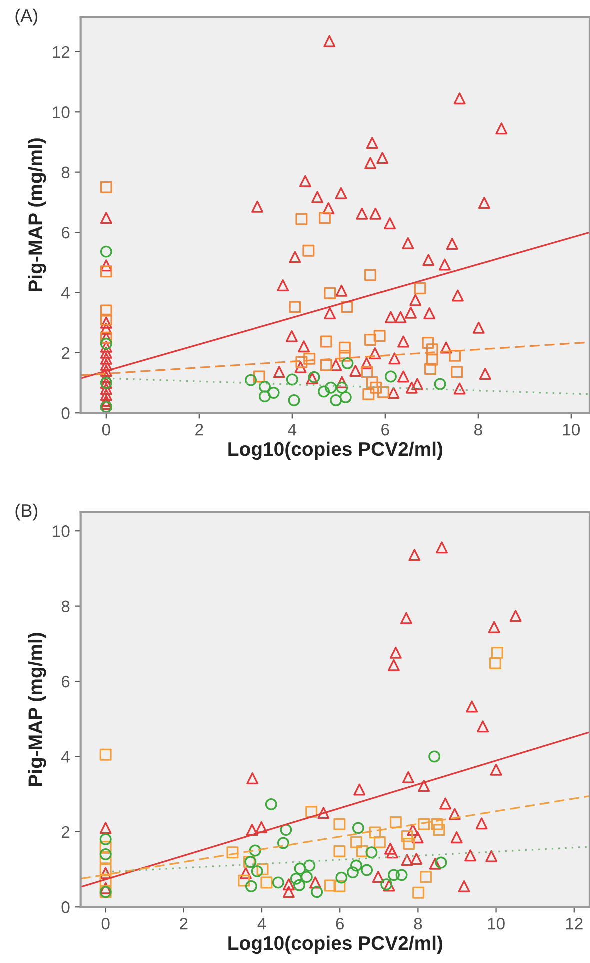 The image size is (590, 963). What do you see at coordinates (27, 512) in the screenshot?
I see `text: (B)` at bounding box center [27, 512].